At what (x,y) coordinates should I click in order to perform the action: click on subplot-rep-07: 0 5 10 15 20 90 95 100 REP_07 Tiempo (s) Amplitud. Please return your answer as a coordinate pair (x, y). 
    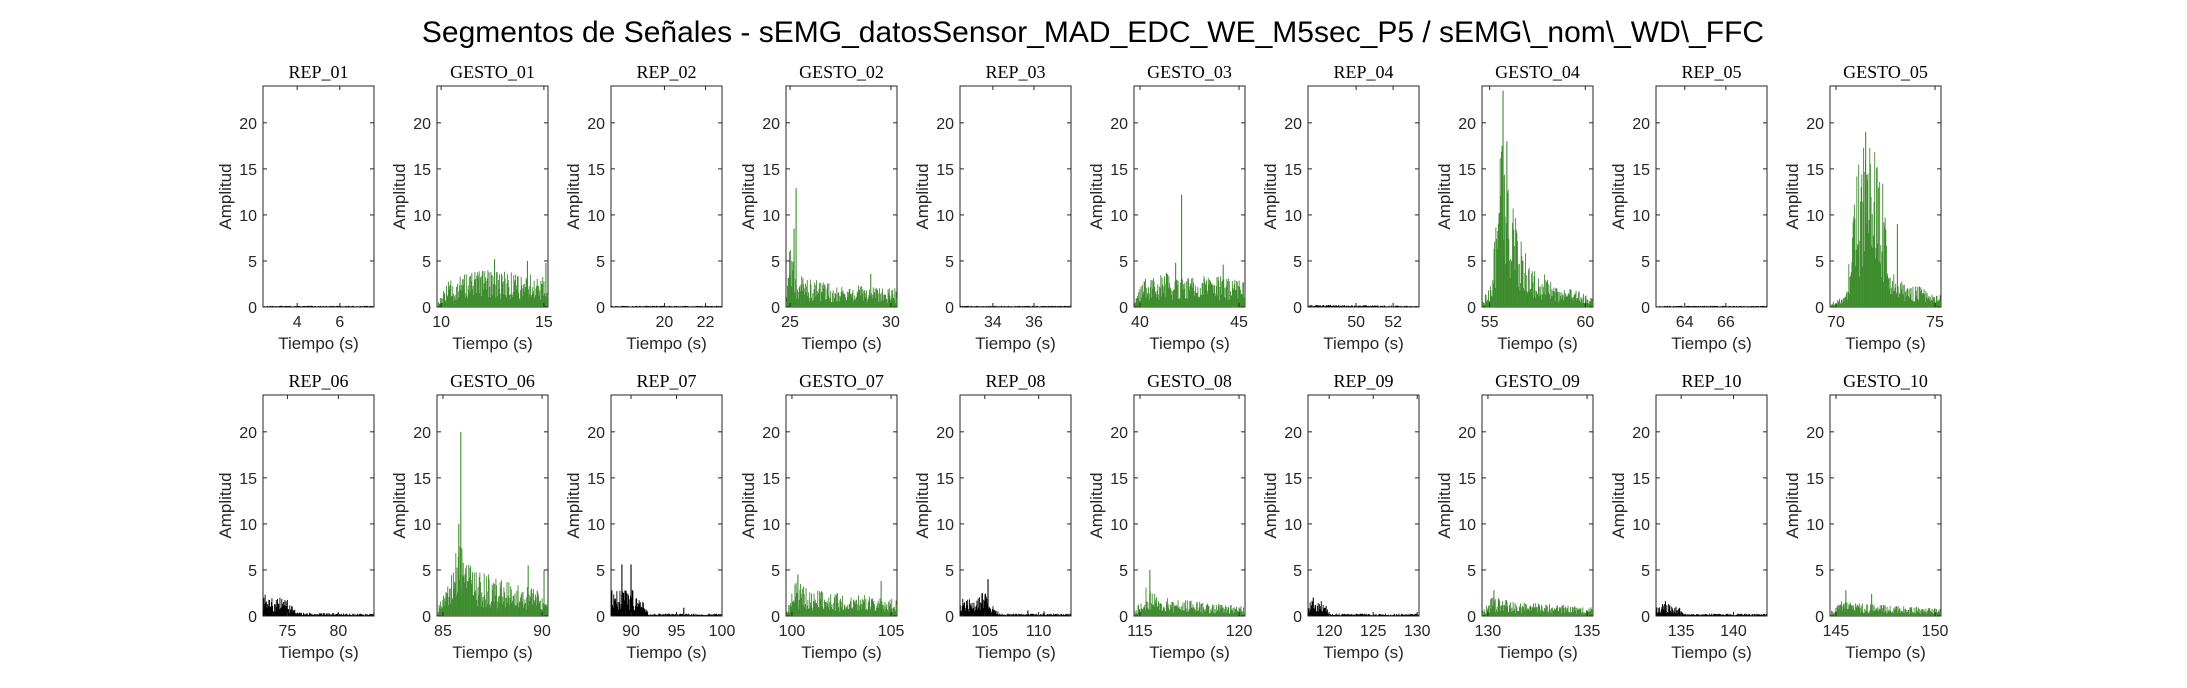
    Looking at the image, I should click on (649, 516).